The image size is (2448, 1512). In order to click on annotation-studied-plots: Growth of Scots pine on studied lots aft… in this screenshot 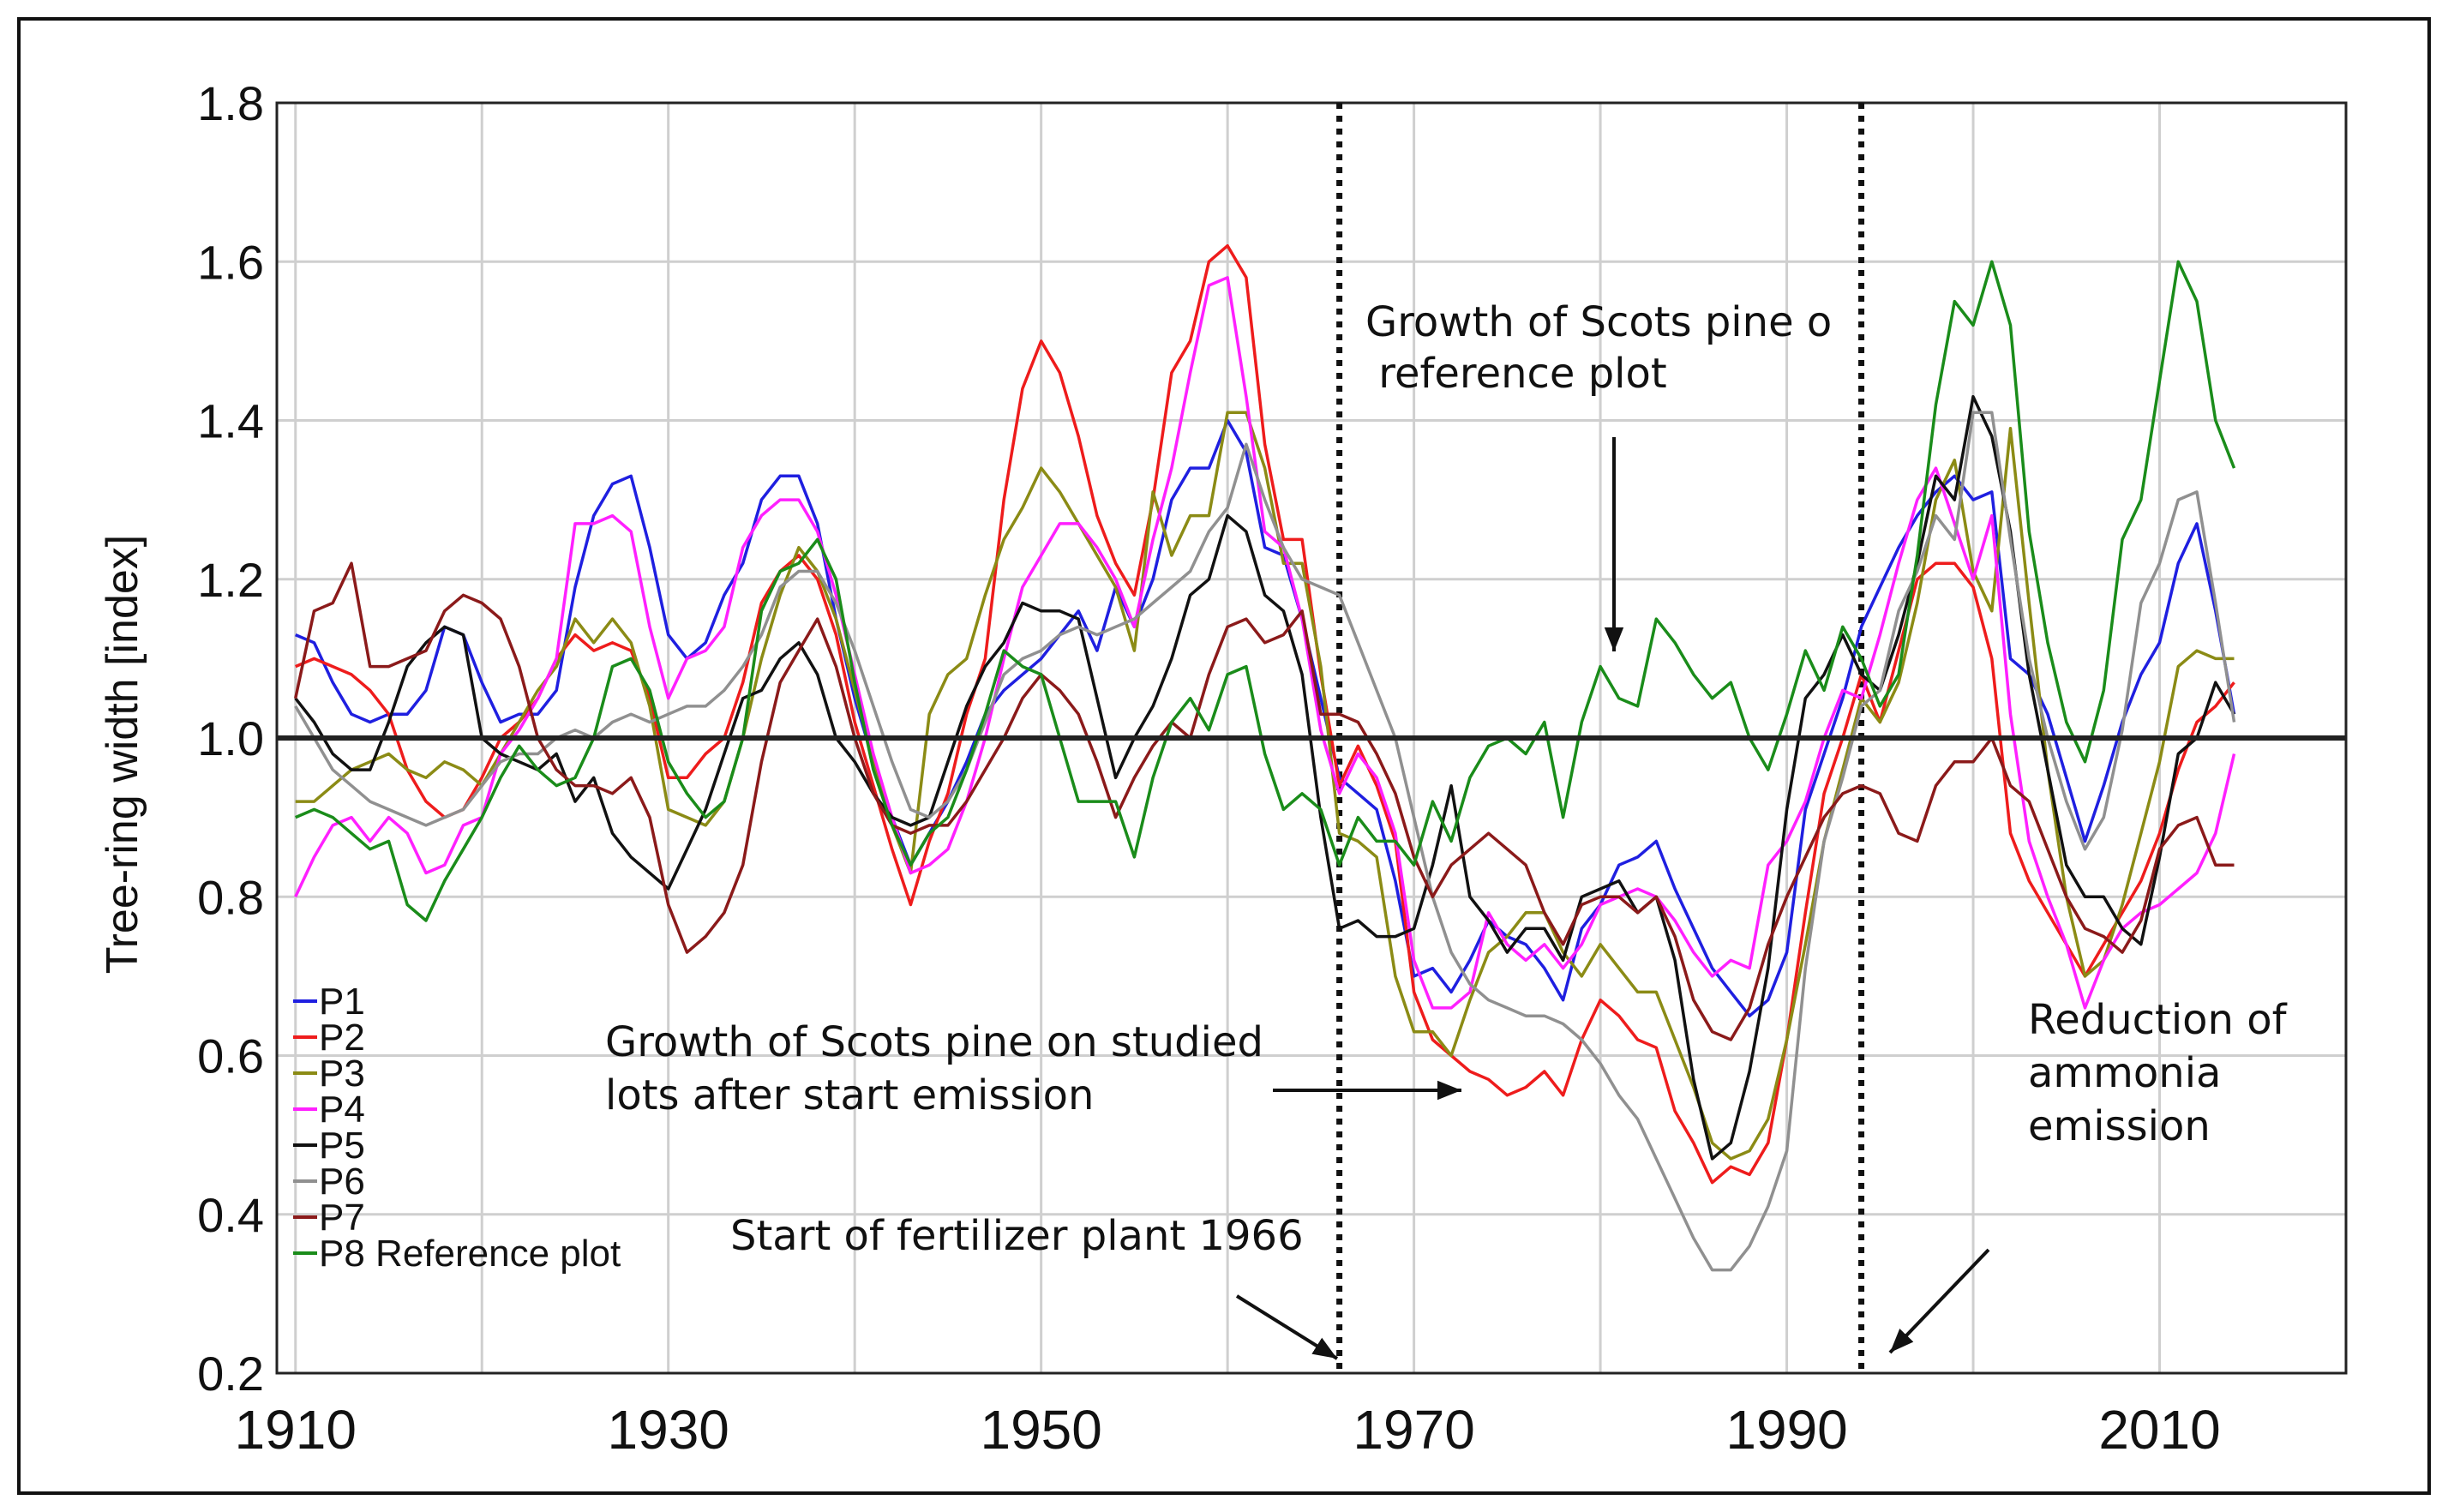, I will do `click(940, 1068)`.